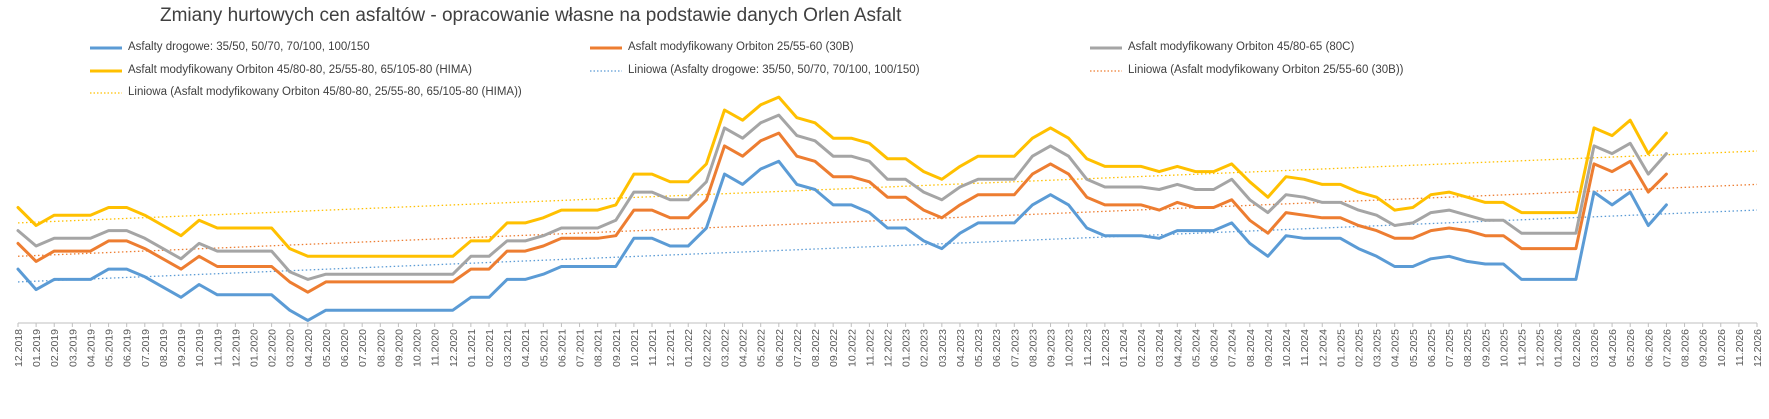  Describe the element at coordinates (182, 348) in the screenshot. I see `x-tick-label: 09.2019` at that location.